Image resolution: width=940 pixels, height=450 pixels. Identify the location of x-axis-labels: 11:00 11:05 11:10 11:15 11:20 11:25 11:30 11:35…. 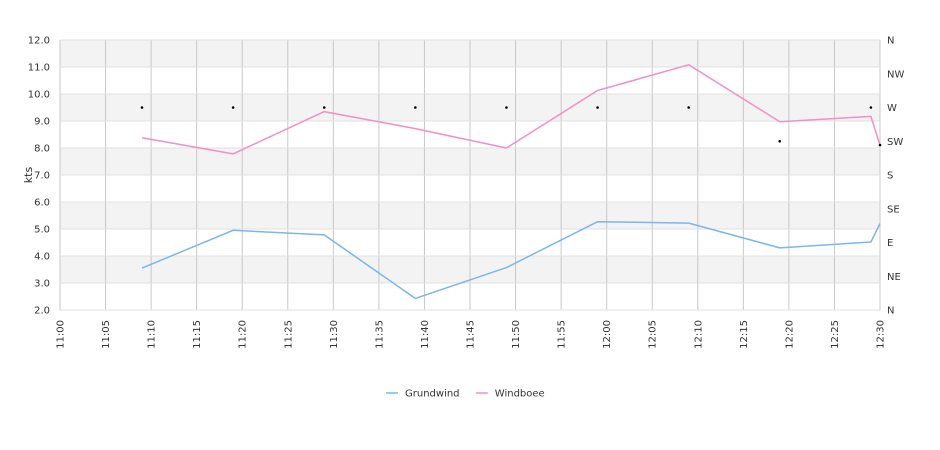
(471, 334).